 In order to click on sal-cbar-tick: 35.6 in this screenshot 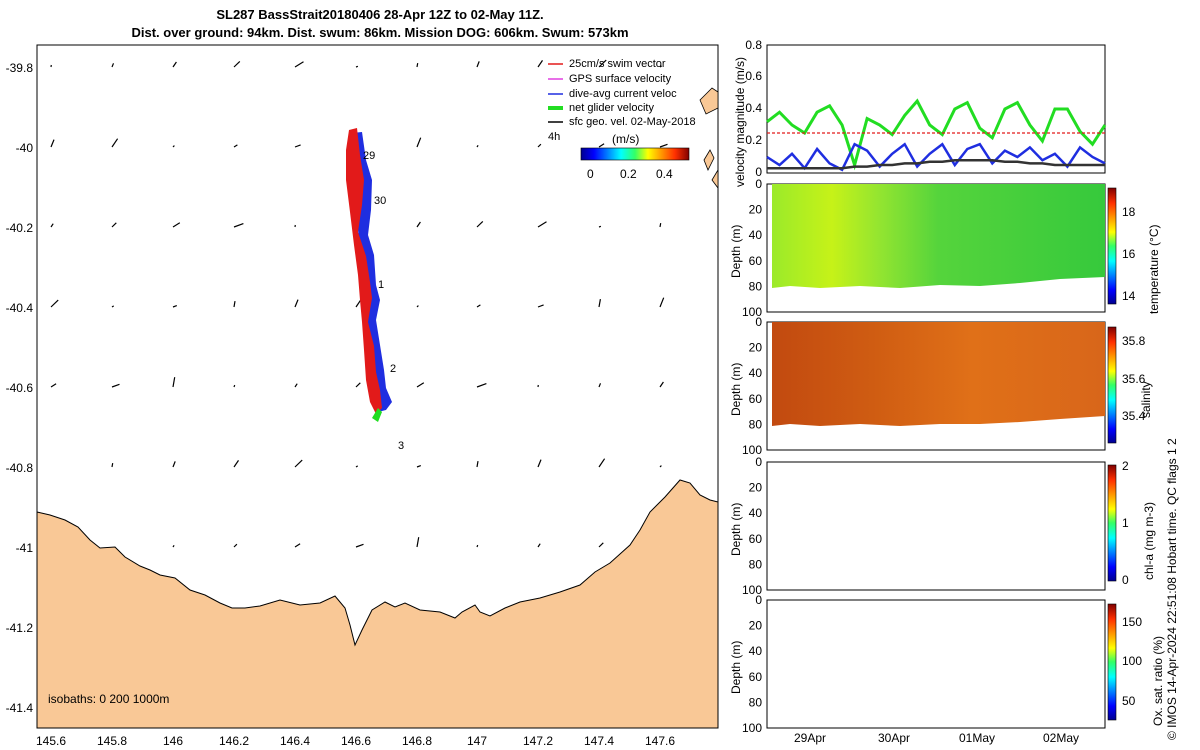, I will do `click(1134, 379)`.